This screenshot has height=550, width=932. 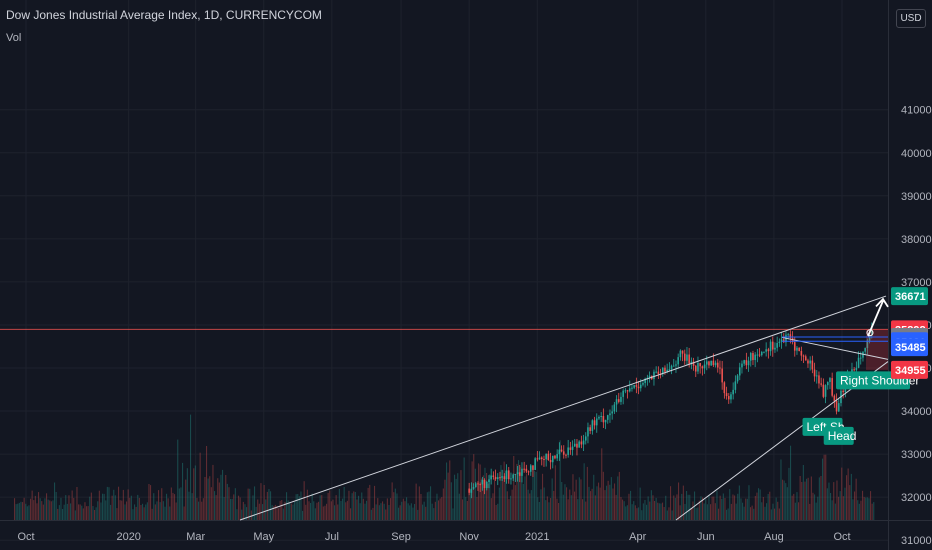 What do you see at coordinates (469, 537) in the screenshot?
I see `x-tick-label: Nov` at bounding box center [469, 537].